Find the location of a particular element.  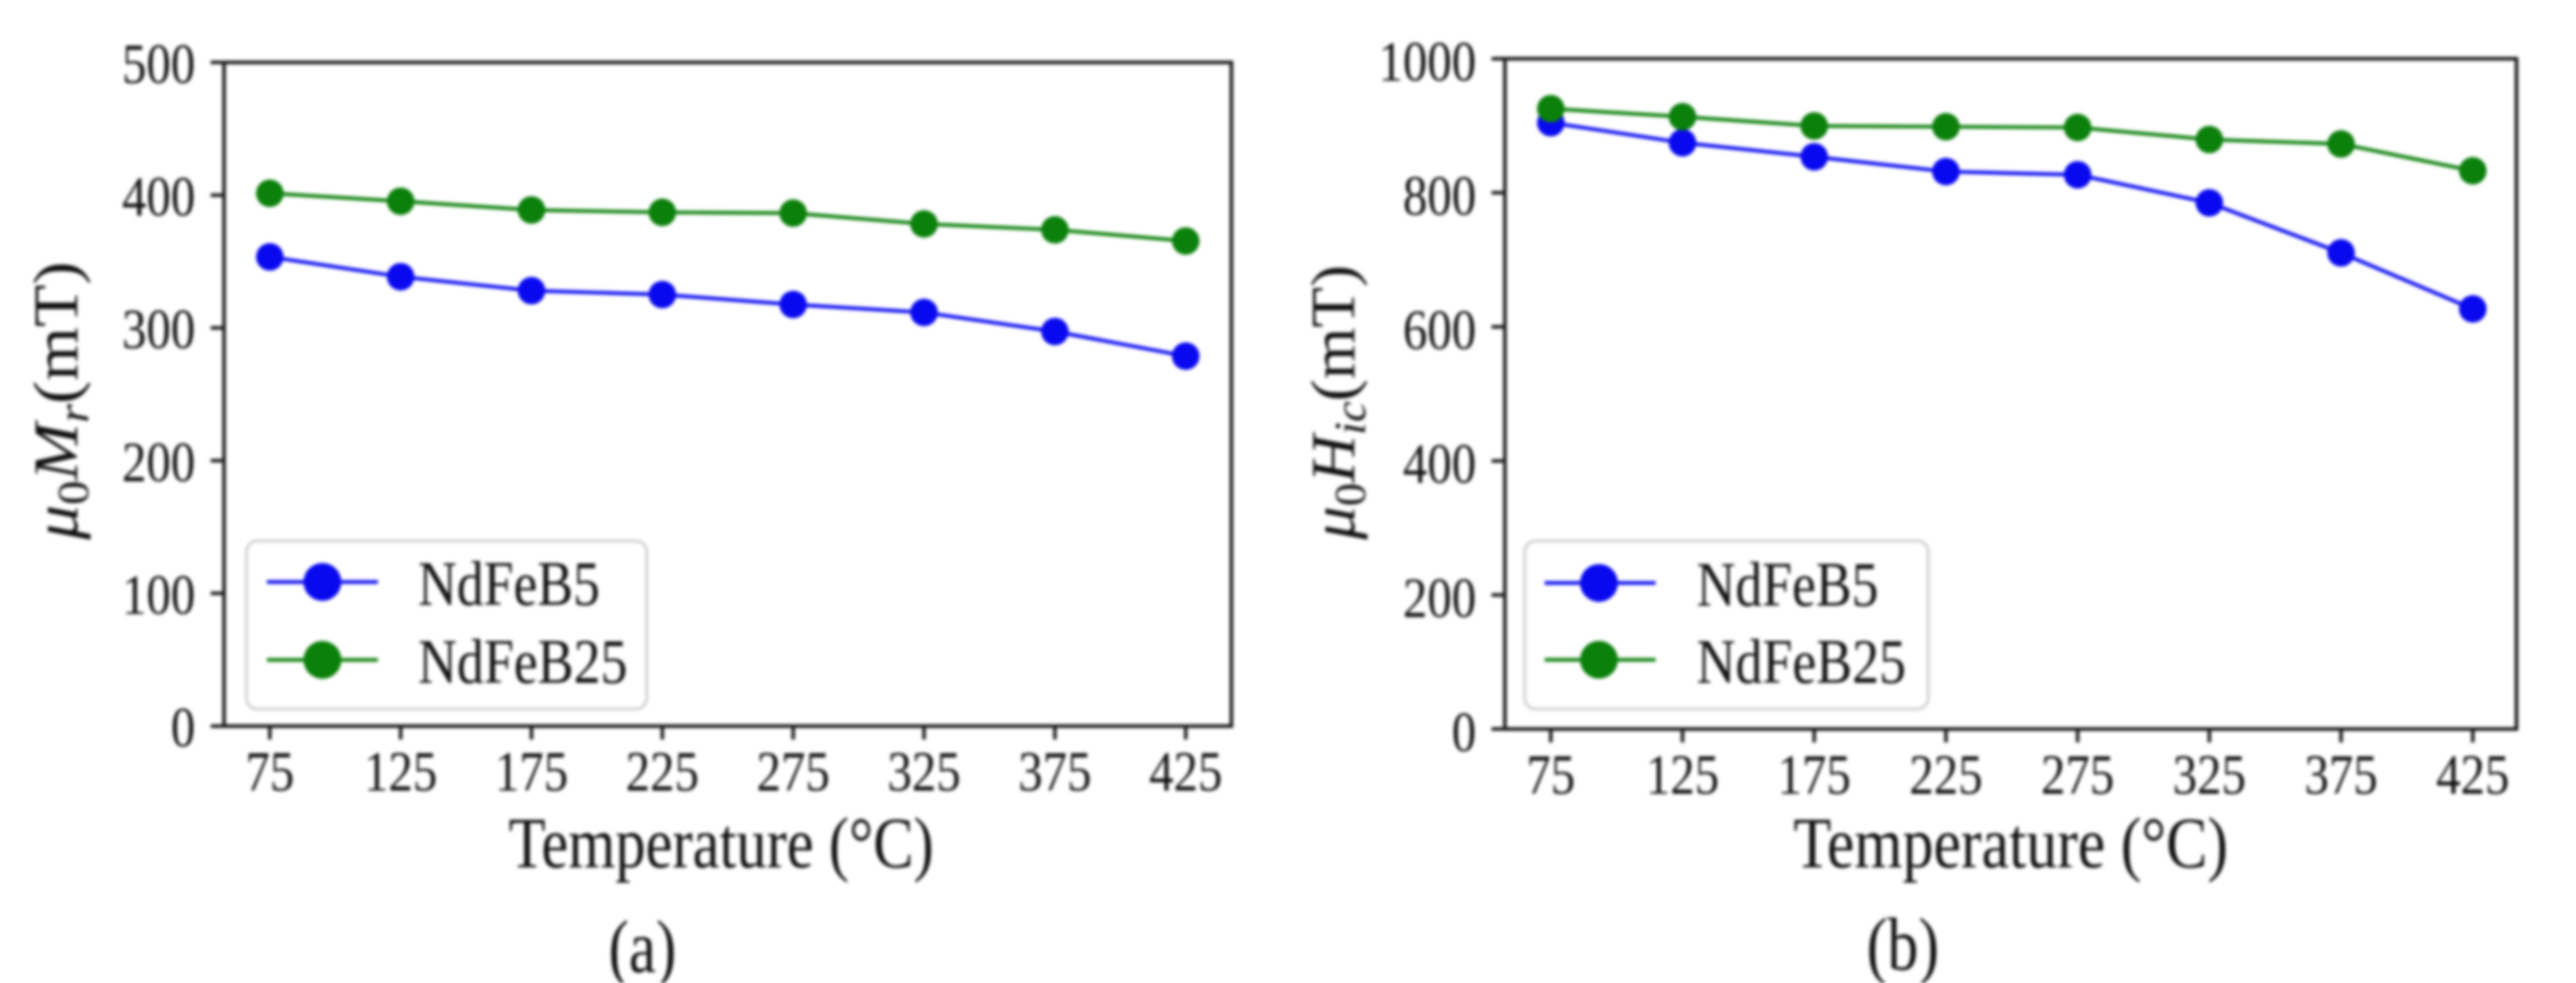

svg-text: μ0Hic(mT) is located at coordinates (1336, 403).